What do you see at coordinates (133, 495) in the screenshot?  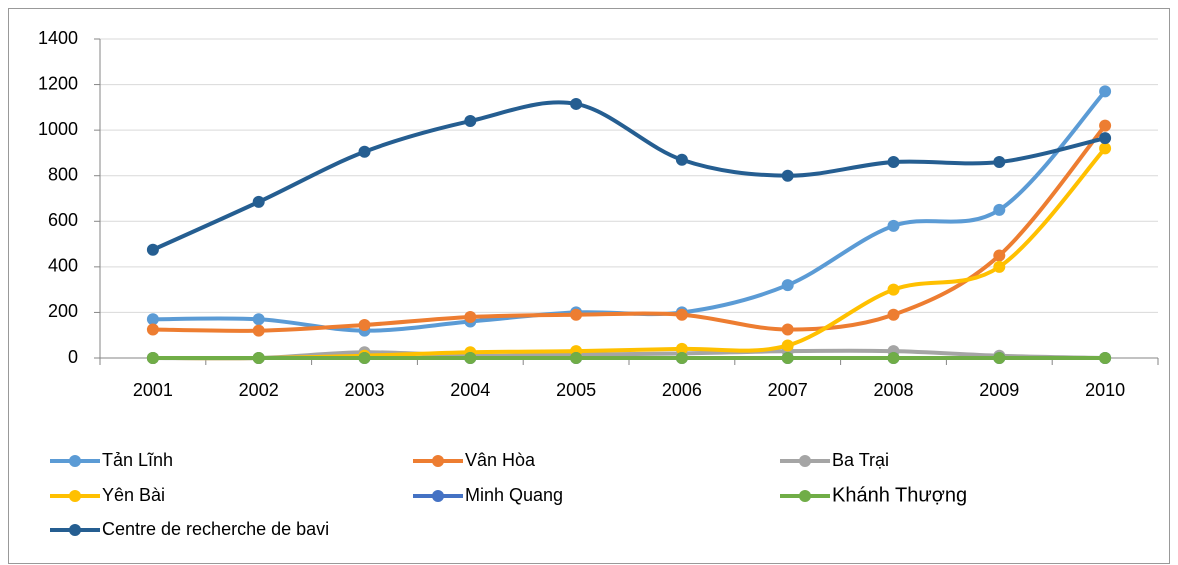 I see `legend-label: Yên Bài` at bounding box center [133, 495].